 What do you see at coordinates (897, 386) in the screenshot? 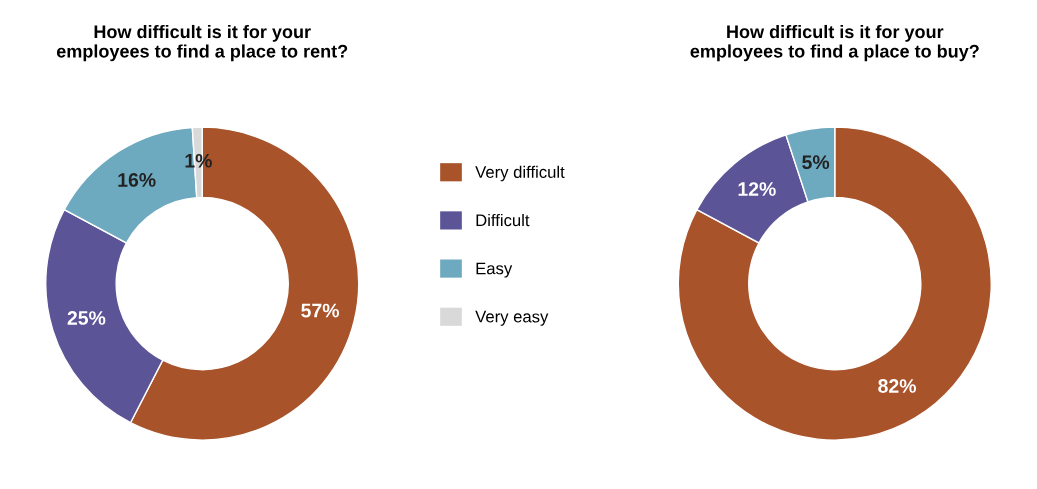
I see `data-label: 82%` at bounding box center [897, 386].